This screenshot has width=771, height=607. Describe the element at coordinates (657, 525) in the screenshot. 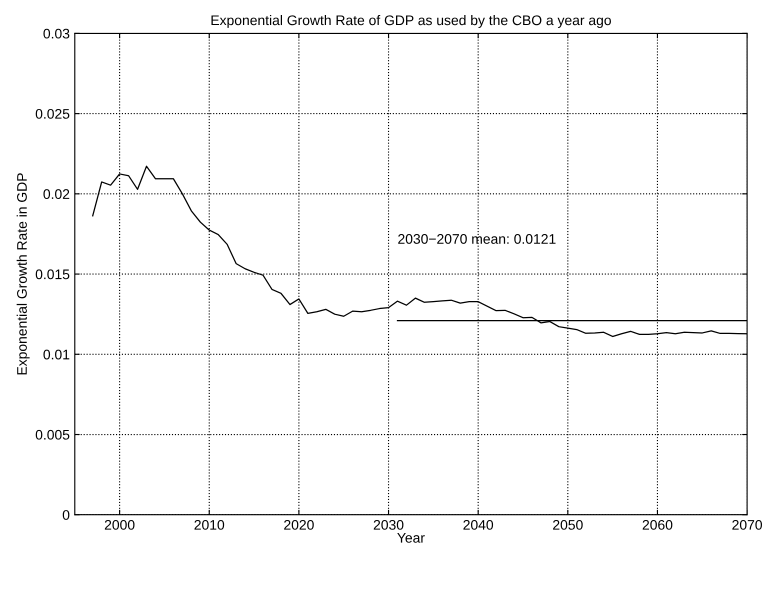

I see `x-tick-label: 2060` at that location.